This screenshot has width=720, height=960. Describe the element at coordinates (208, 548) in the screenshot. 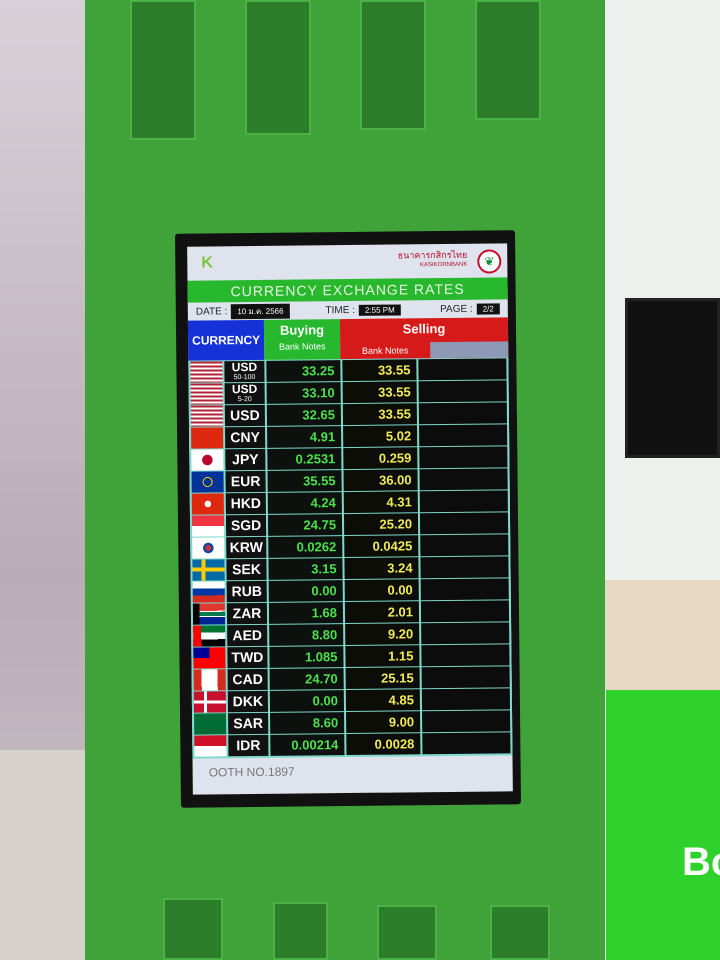

I see `flag-kr-icon` at that location.